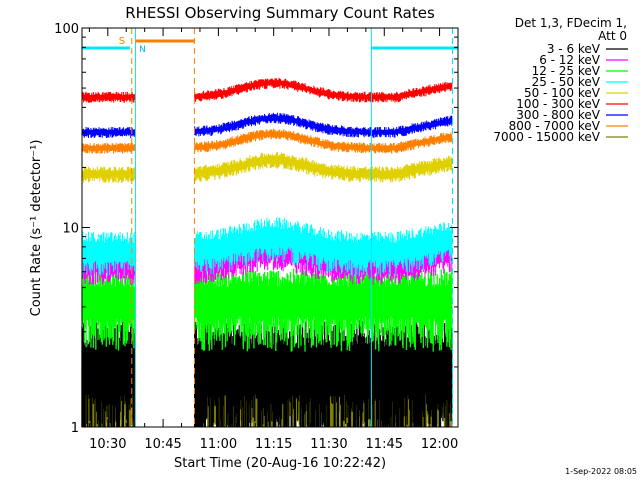 This screenshot has height=480, width=640. Describe the element at coordinates (566, 71) in the screenshot. I see `legend-entry-label: 12 - 25 keV` at that location.